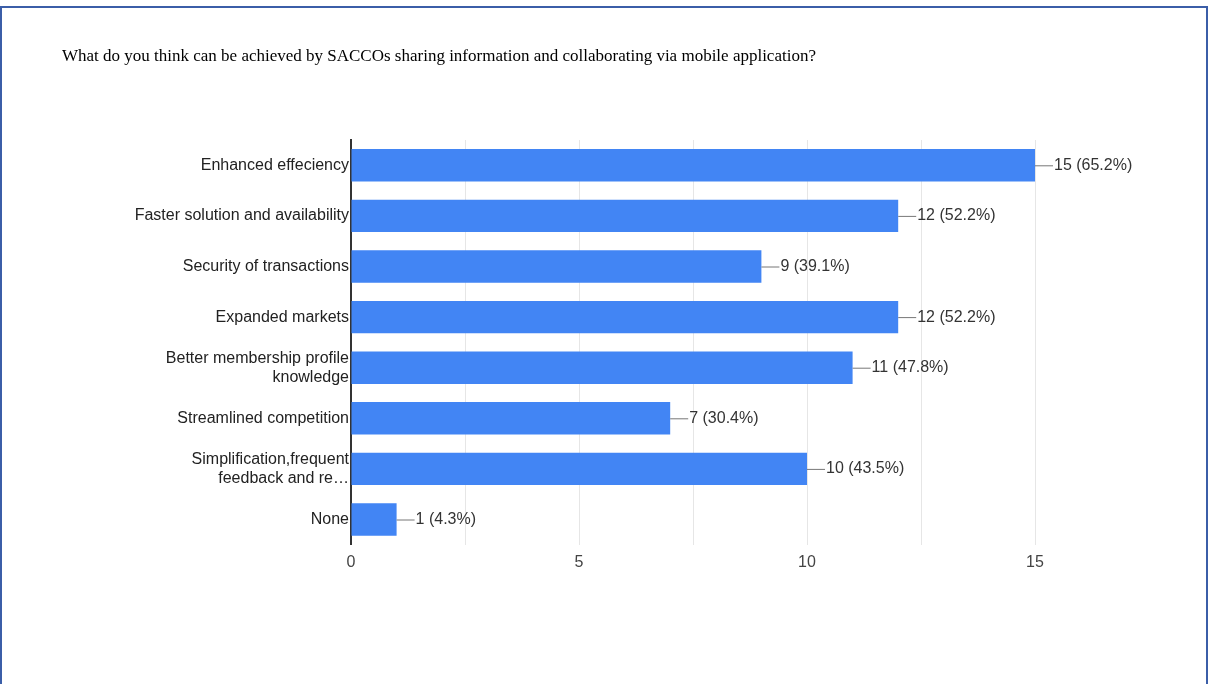  I want to click on x-tick-label: 5, so click(579, 561).